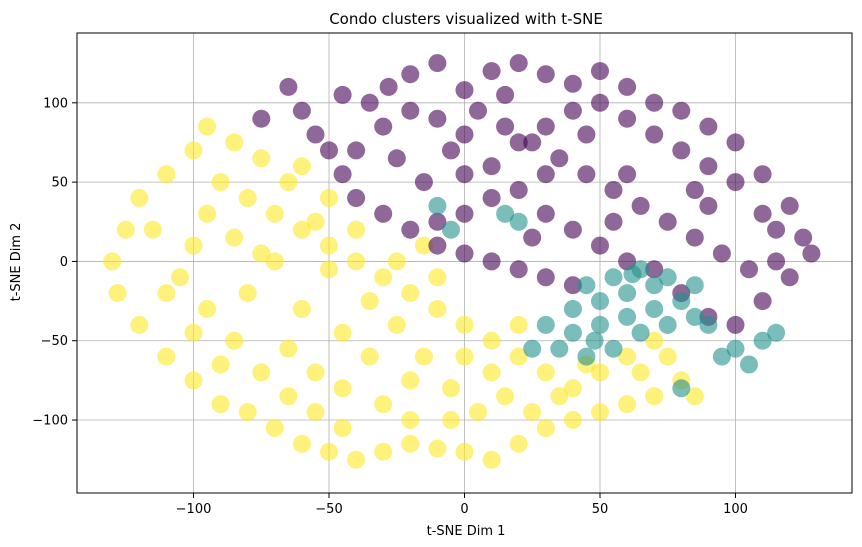 Image resolution: width=862 pixels, height=547 pixels. I want to click on x-tick-label: 100, so click(735, 509).